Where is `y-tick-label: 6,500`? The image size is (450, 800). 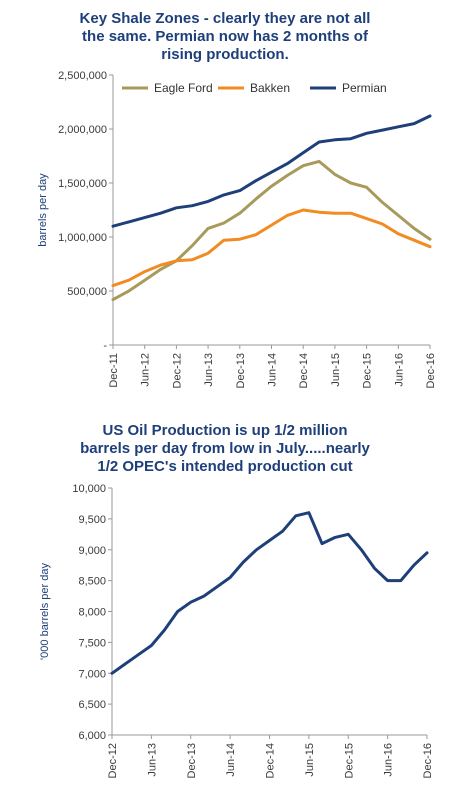 y-tick-label: 6,500 is located at coordinates (92, 705).